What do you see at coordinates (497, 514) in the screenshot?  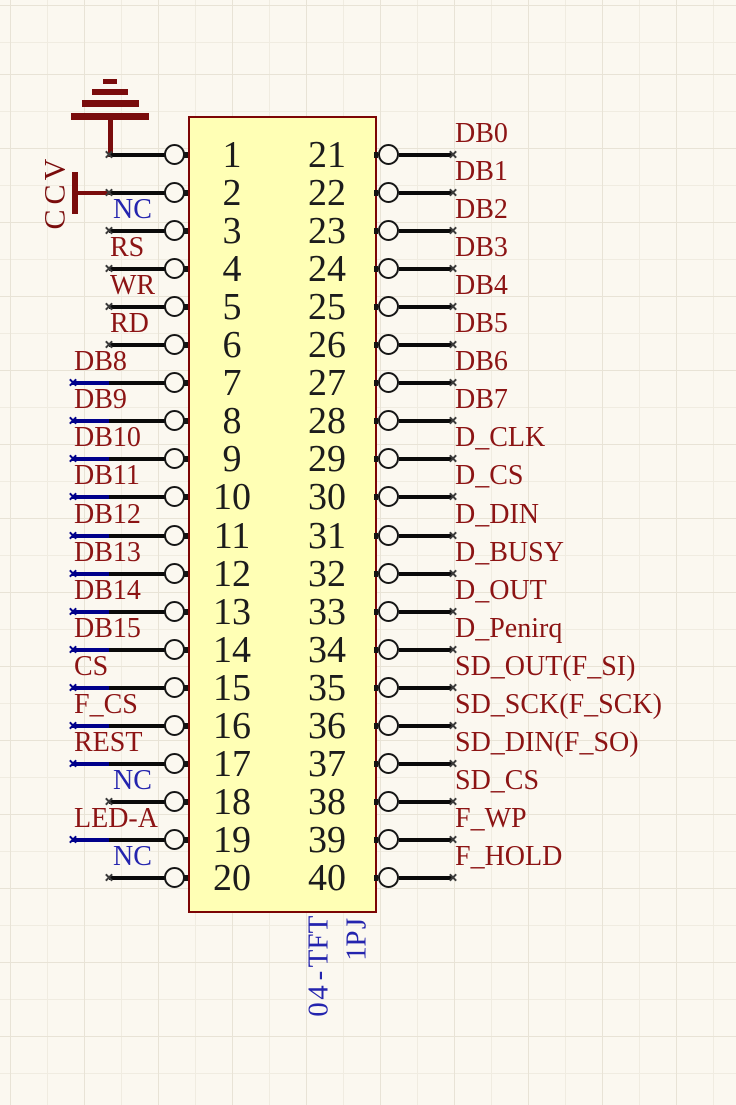 I see `net-label: D_DIN` at bounding box center [497, 514].